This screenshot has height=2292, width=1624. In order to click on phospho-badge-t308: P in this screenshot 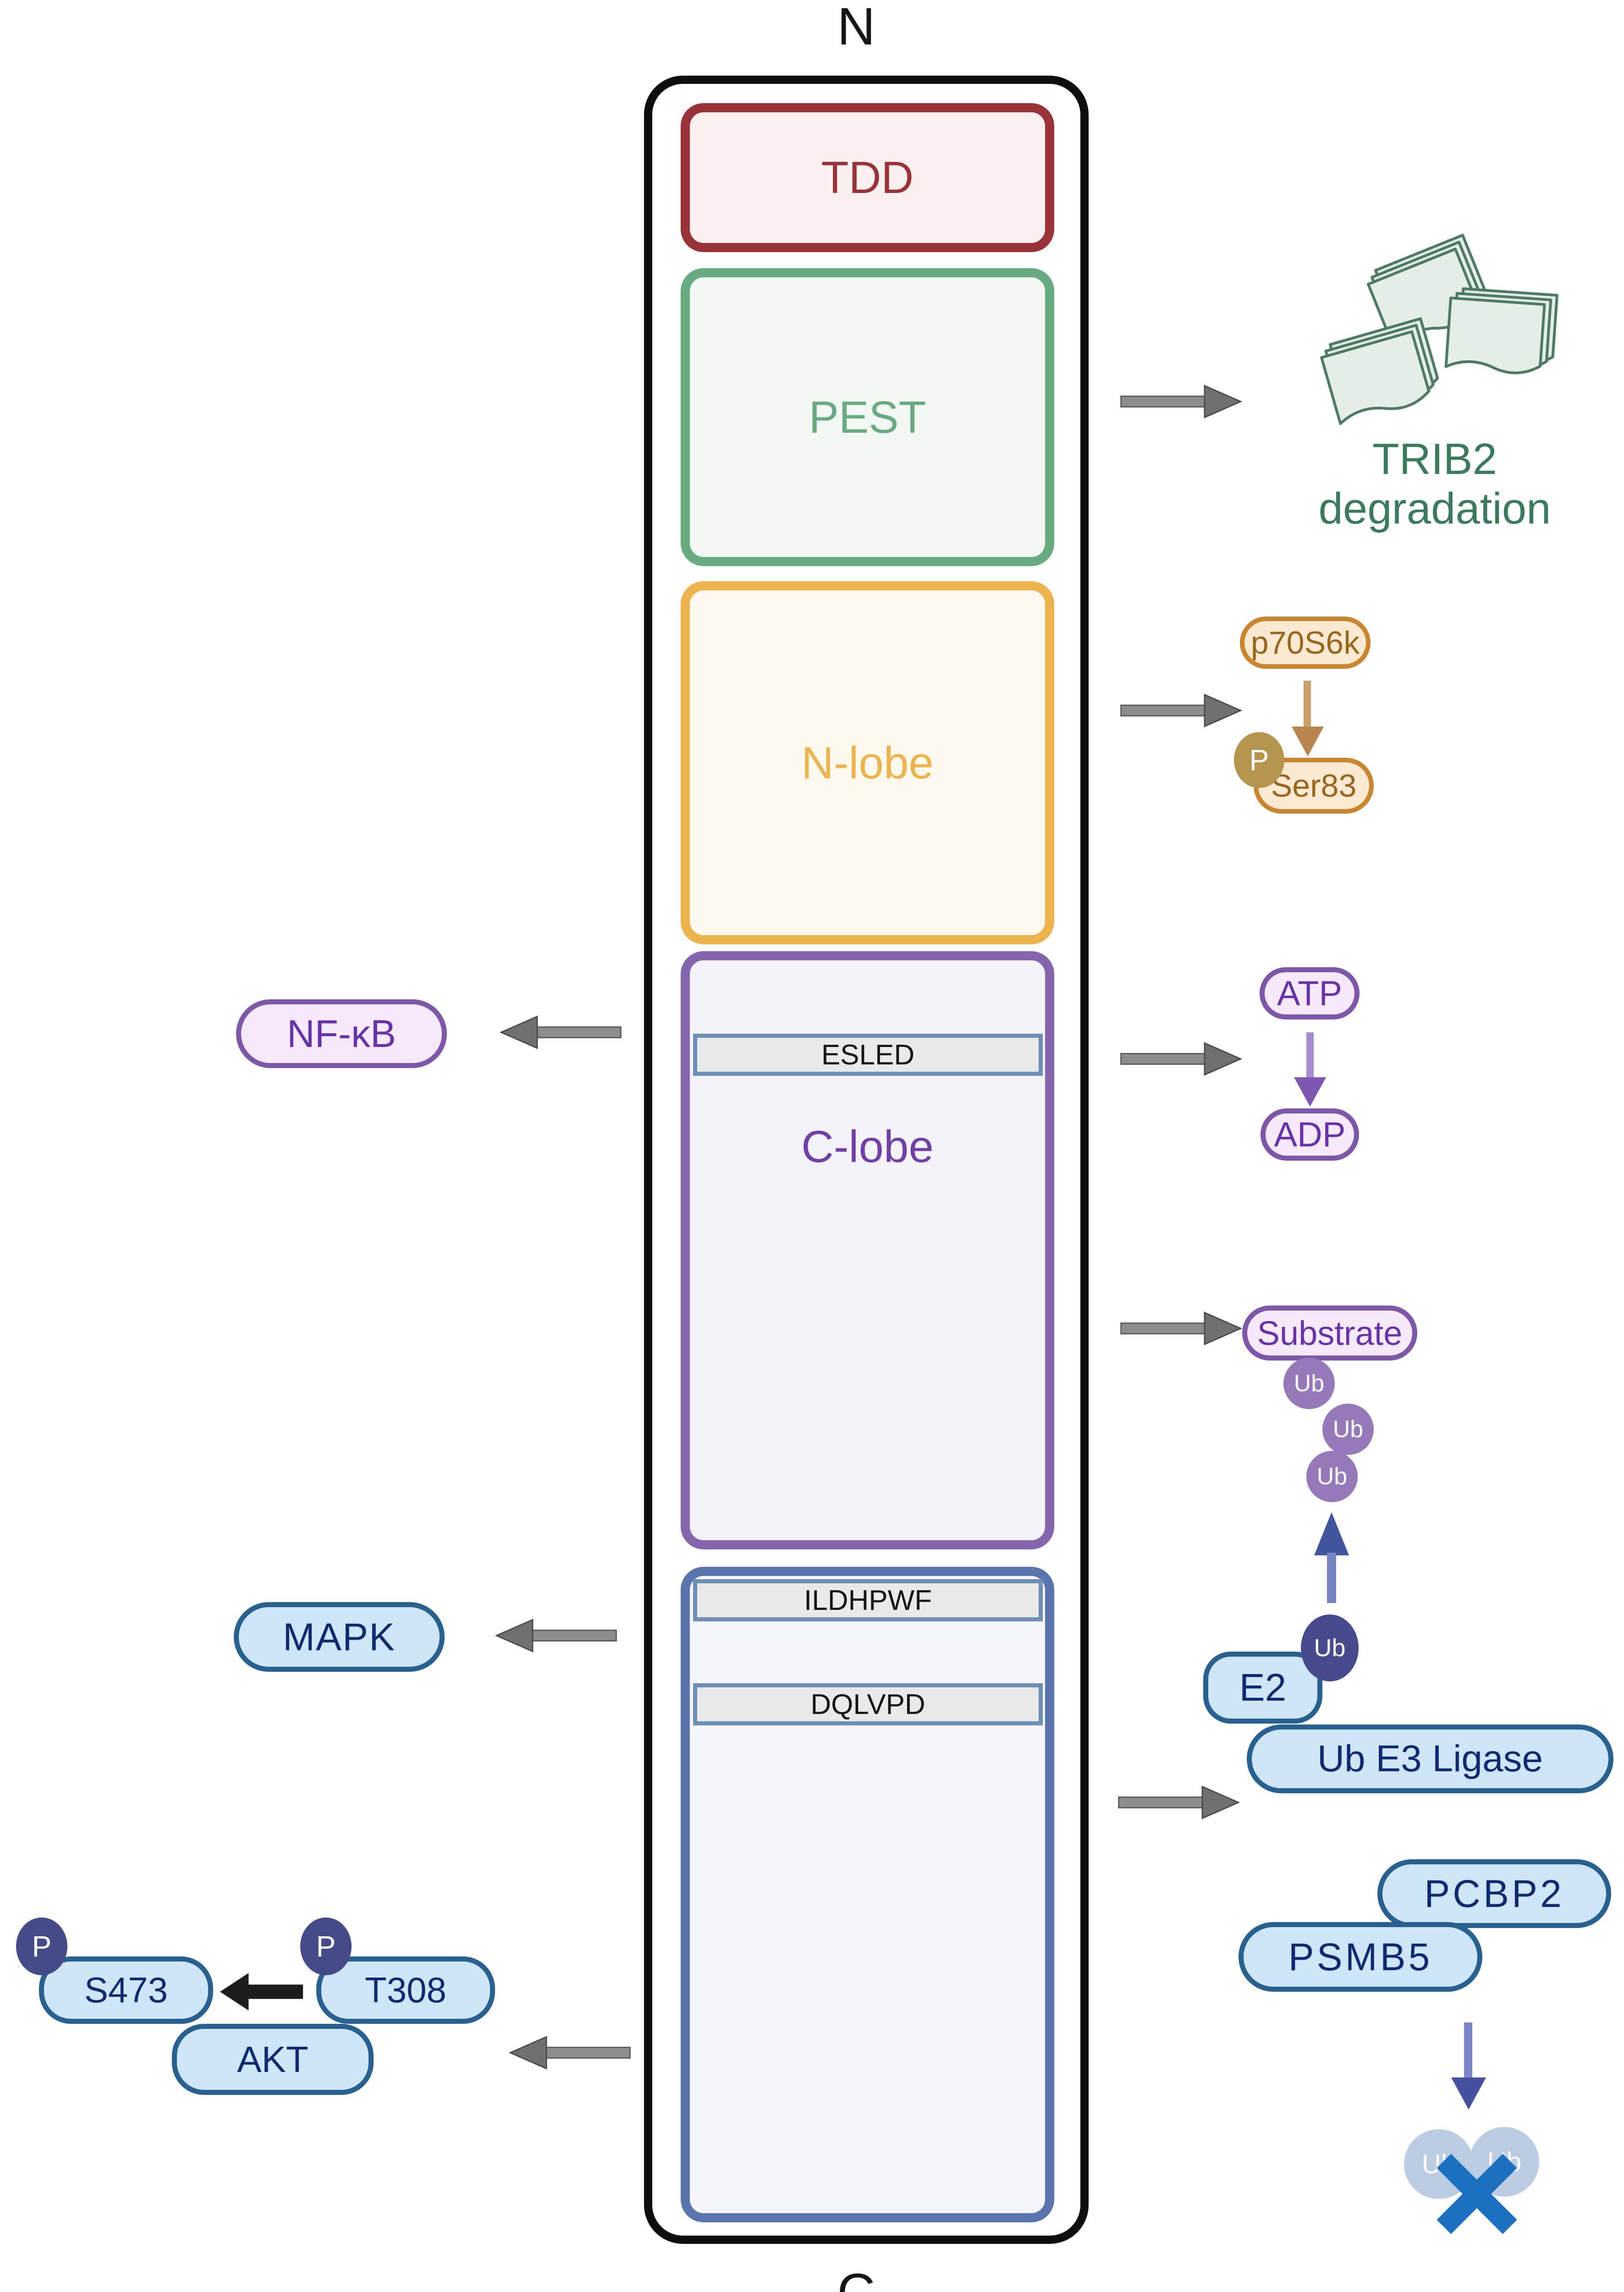, I will do `click(326, 1946)`.